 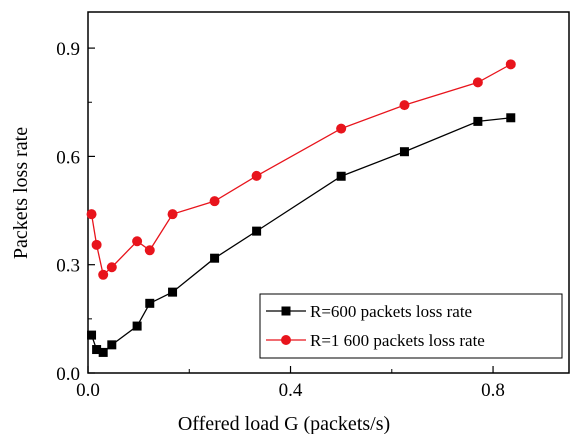 What do you see at coordinates (68, 374) in the screenshot?
I see `y-tick-label: 0.0` at bounding box center [68, 374].